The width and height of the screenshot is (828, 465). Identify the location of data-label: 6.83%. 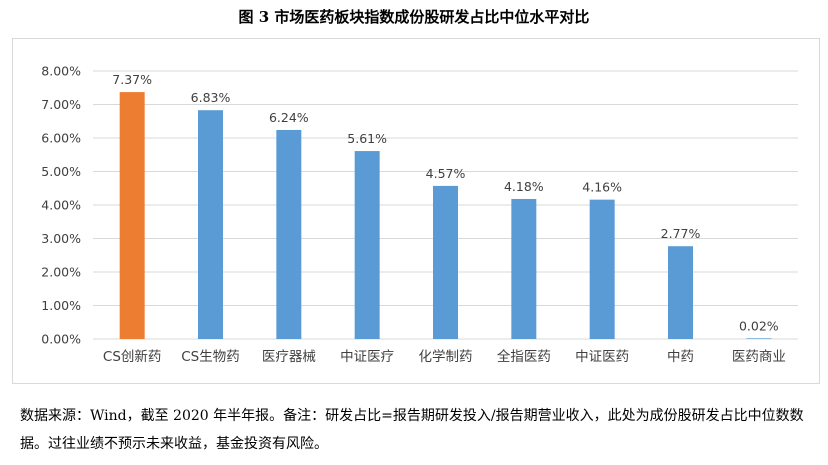
(211, 97).